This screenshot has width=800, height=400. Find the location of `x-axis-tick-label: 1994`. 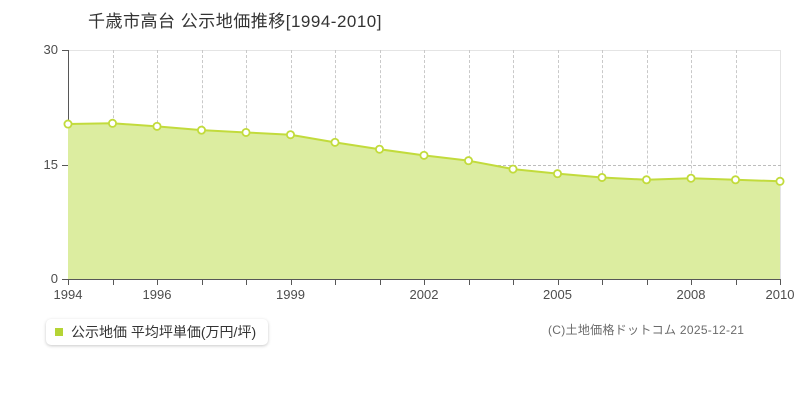

x-axis-tick-label: 1994 is located at coordinates (68, 294).